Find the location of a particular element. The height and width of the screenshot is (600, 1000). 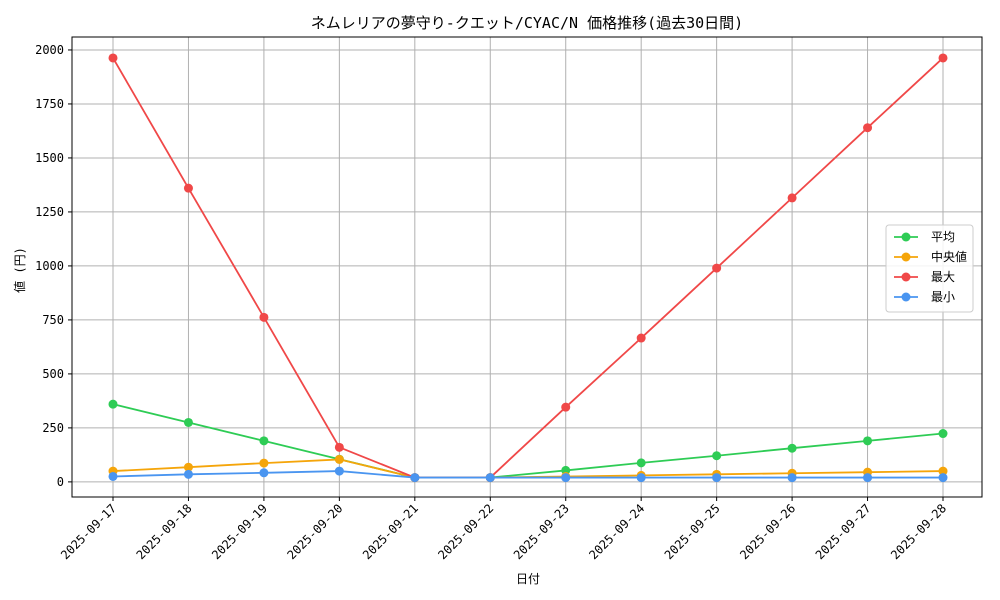

chart-title: ネムレリアの夢守り-クエット/CYAC/N 価格推移(過去30日間) is located at coordinates (527, 23).